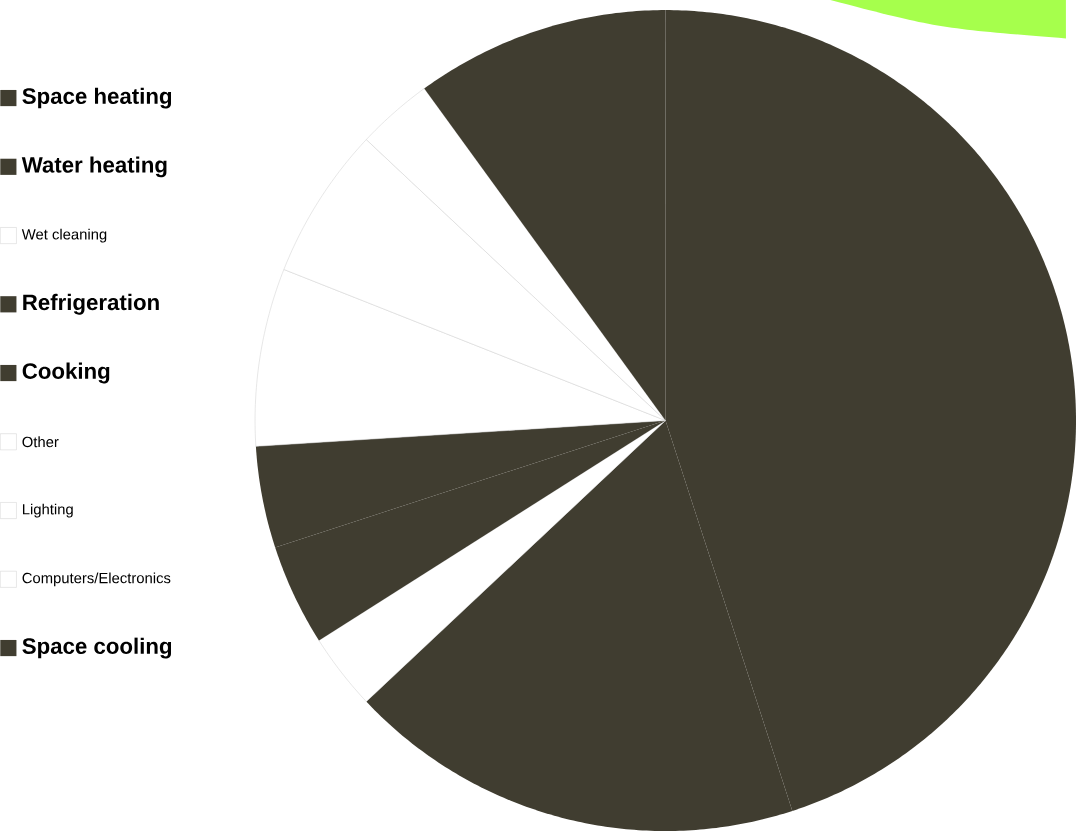 The image size is (1076, 831). What do you see at coordinates (47, 510) in the screenshot?
I see `legend-label: Lighting` at bounding box center [47, 510].